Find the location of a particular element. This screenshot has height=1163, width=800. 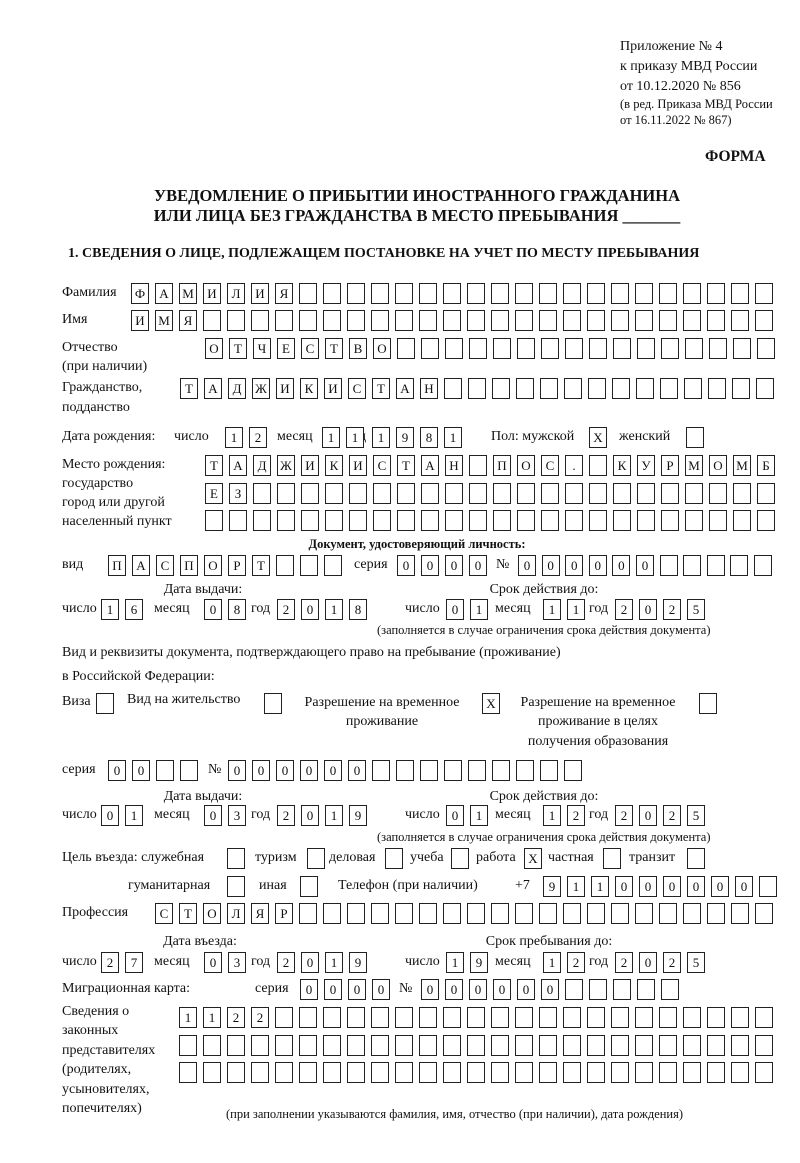

field-mig-series-cell: 0 is located at coordinates (381, 989).